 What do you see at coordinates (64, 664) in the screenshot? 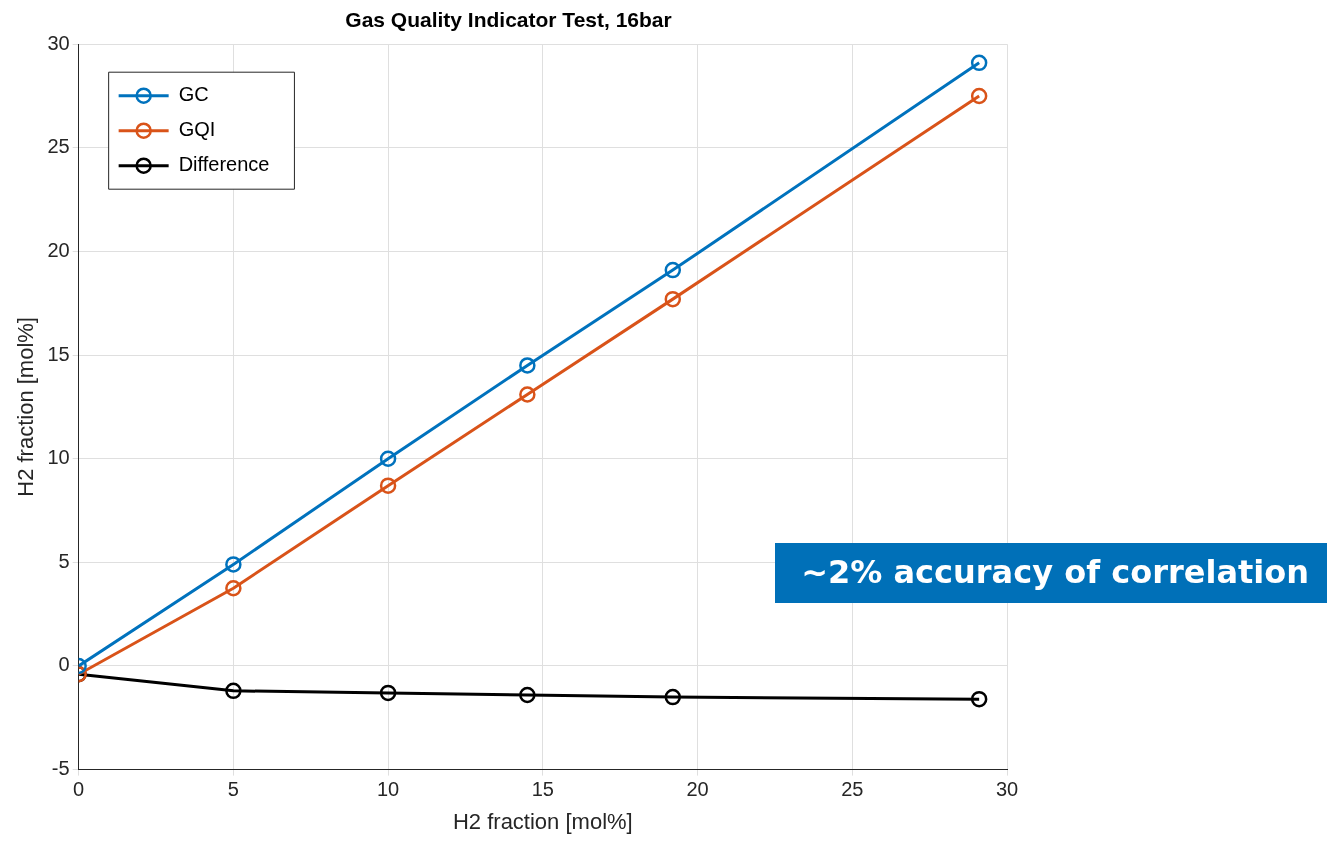
I see `y-tick-label: 0` at bounding box center [64, 664].